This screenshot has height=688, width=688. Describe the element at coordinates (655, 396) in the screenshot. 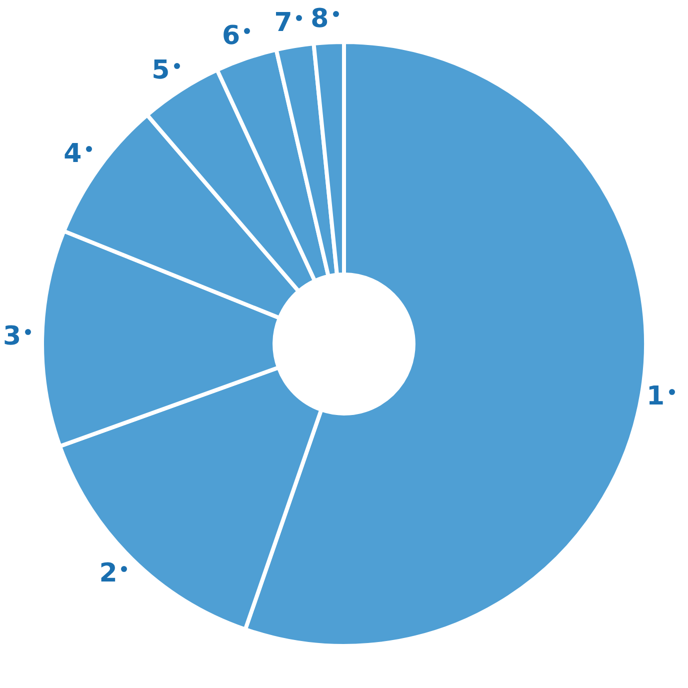

I see `slice-label: 1` at that location.